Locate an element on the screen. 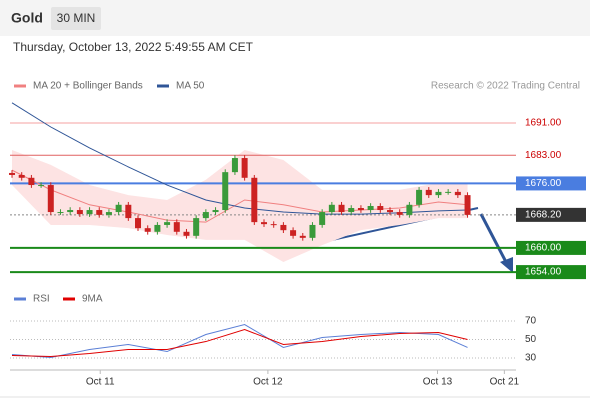 Image resolution: width=590 pixels, height=405 pixels. moving-average is located at coordinates (239, 196).